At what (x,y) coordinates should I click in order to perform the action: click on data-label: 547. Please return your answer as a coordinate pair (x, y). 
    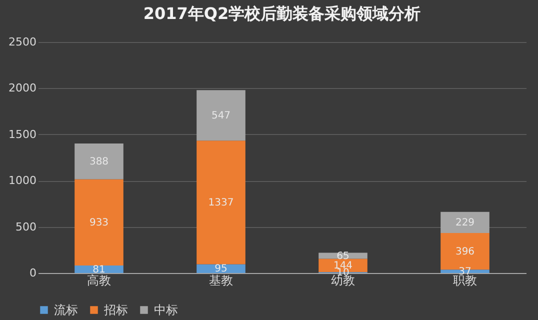
    Looking at the image, I should click on (221, 116).